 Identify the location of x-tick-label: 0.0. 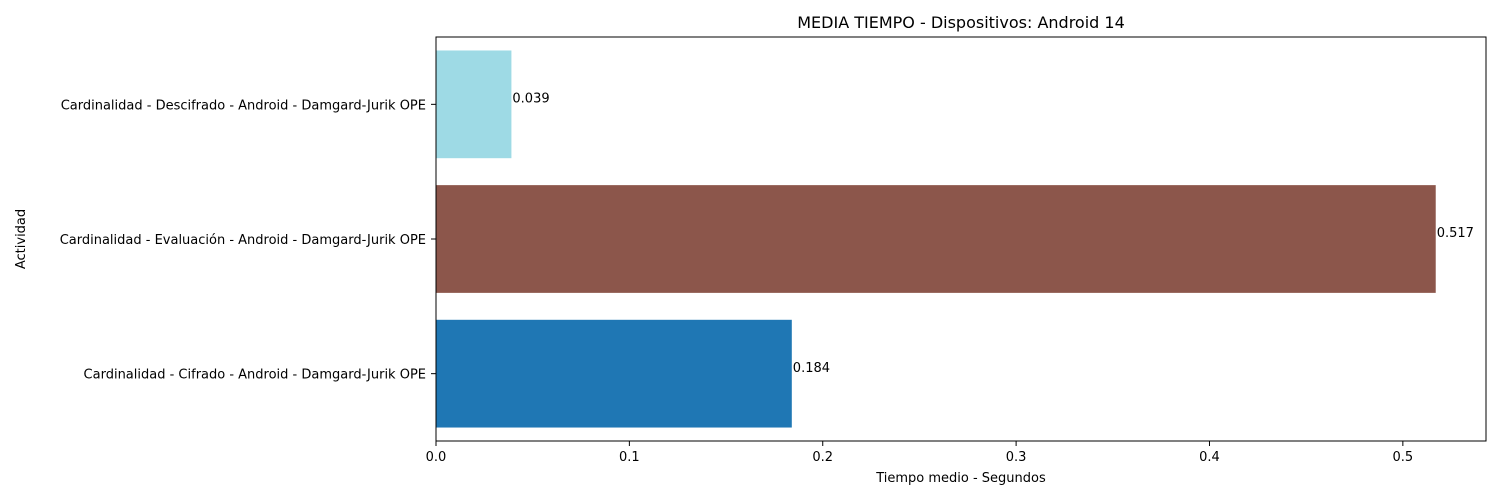
(436, 457).